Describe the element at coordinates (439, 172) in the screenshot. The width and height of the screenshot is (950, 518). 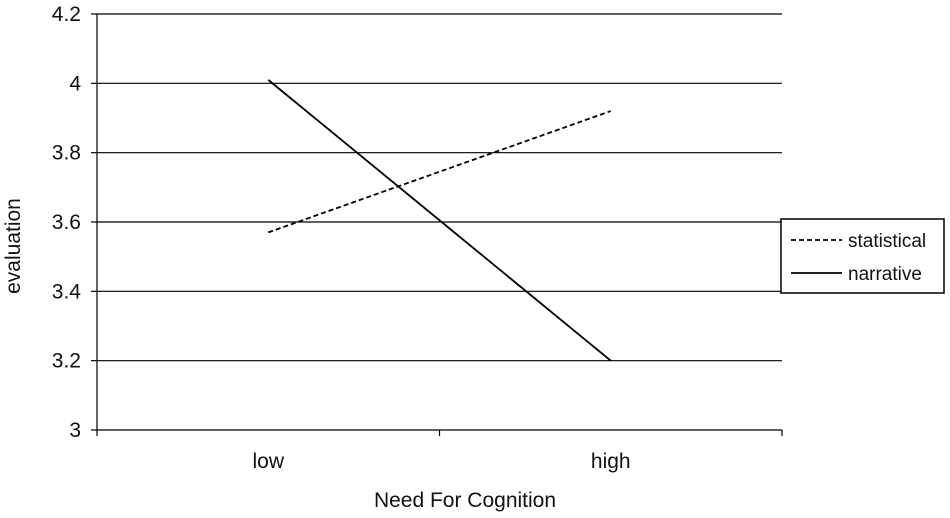
I see `series-line-statistical` at that location.